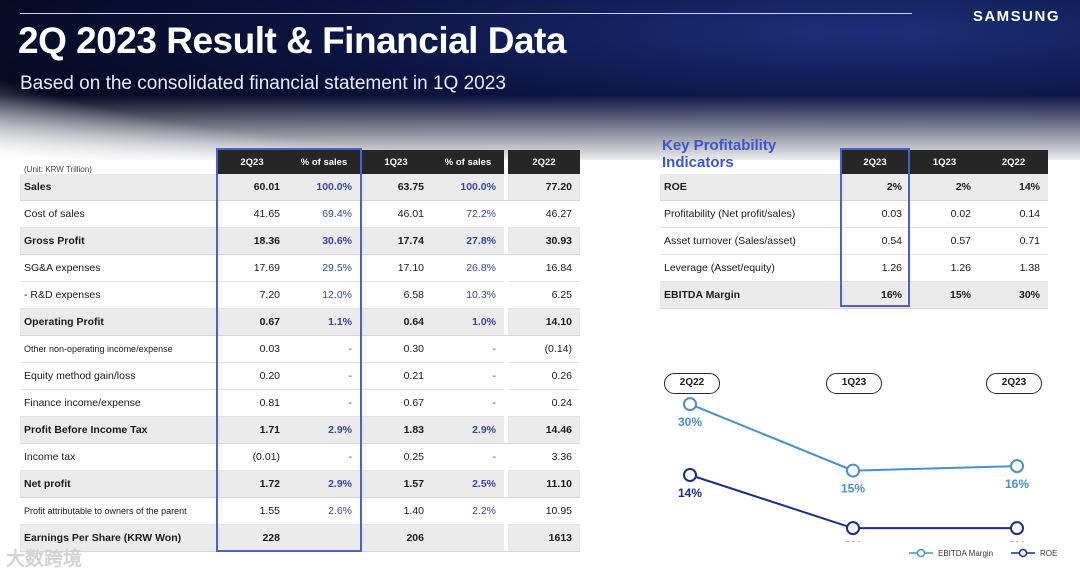 Image resolution: width=1080 pixels, height=579 pixels. I want to click on cell-q223: 0.20, so click(252, 376).